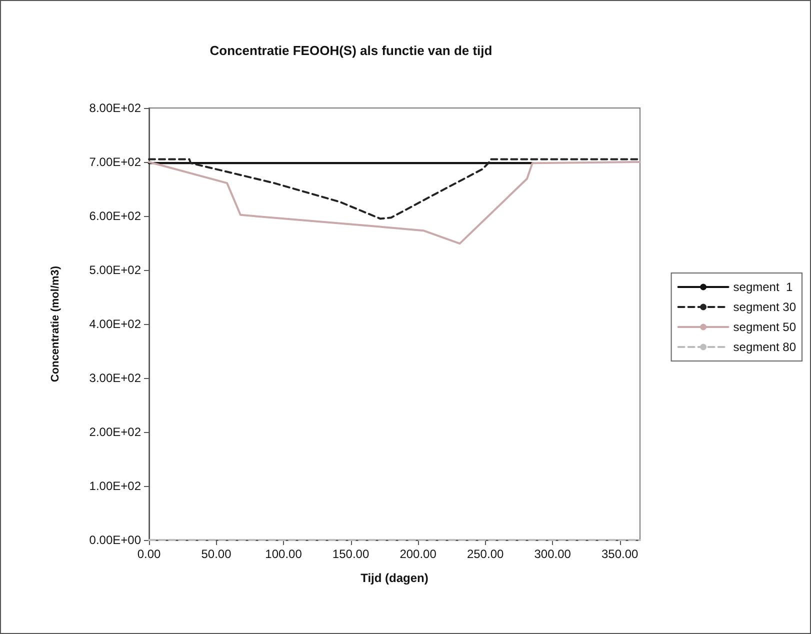  Describe the element at coordinates (283, 554) in the screenshot. I see `x-tick-label: 100.00` at that location.